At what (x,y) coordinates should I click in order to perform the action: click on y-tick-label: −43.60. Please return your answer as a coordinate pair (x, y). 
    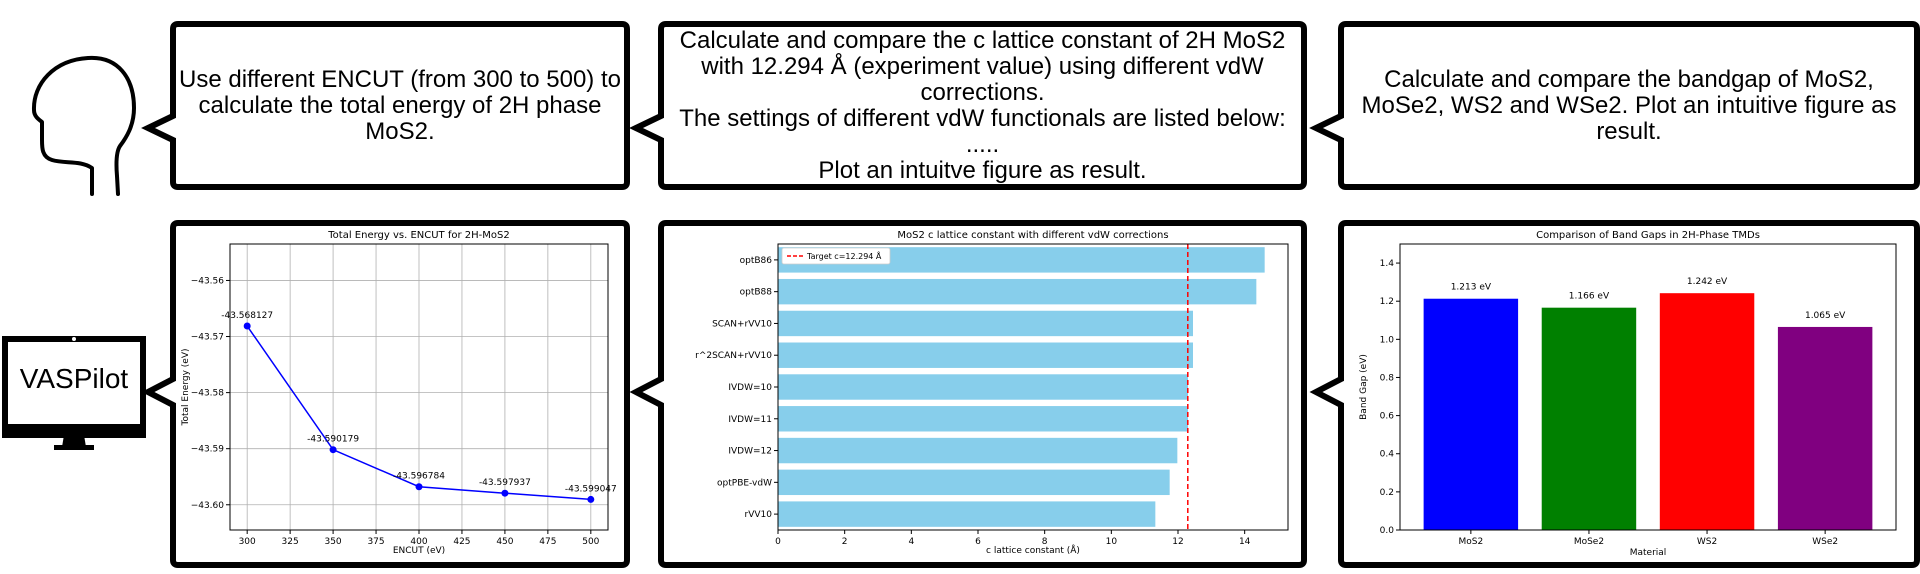
    Looking at the image, I should click on (208, 506).